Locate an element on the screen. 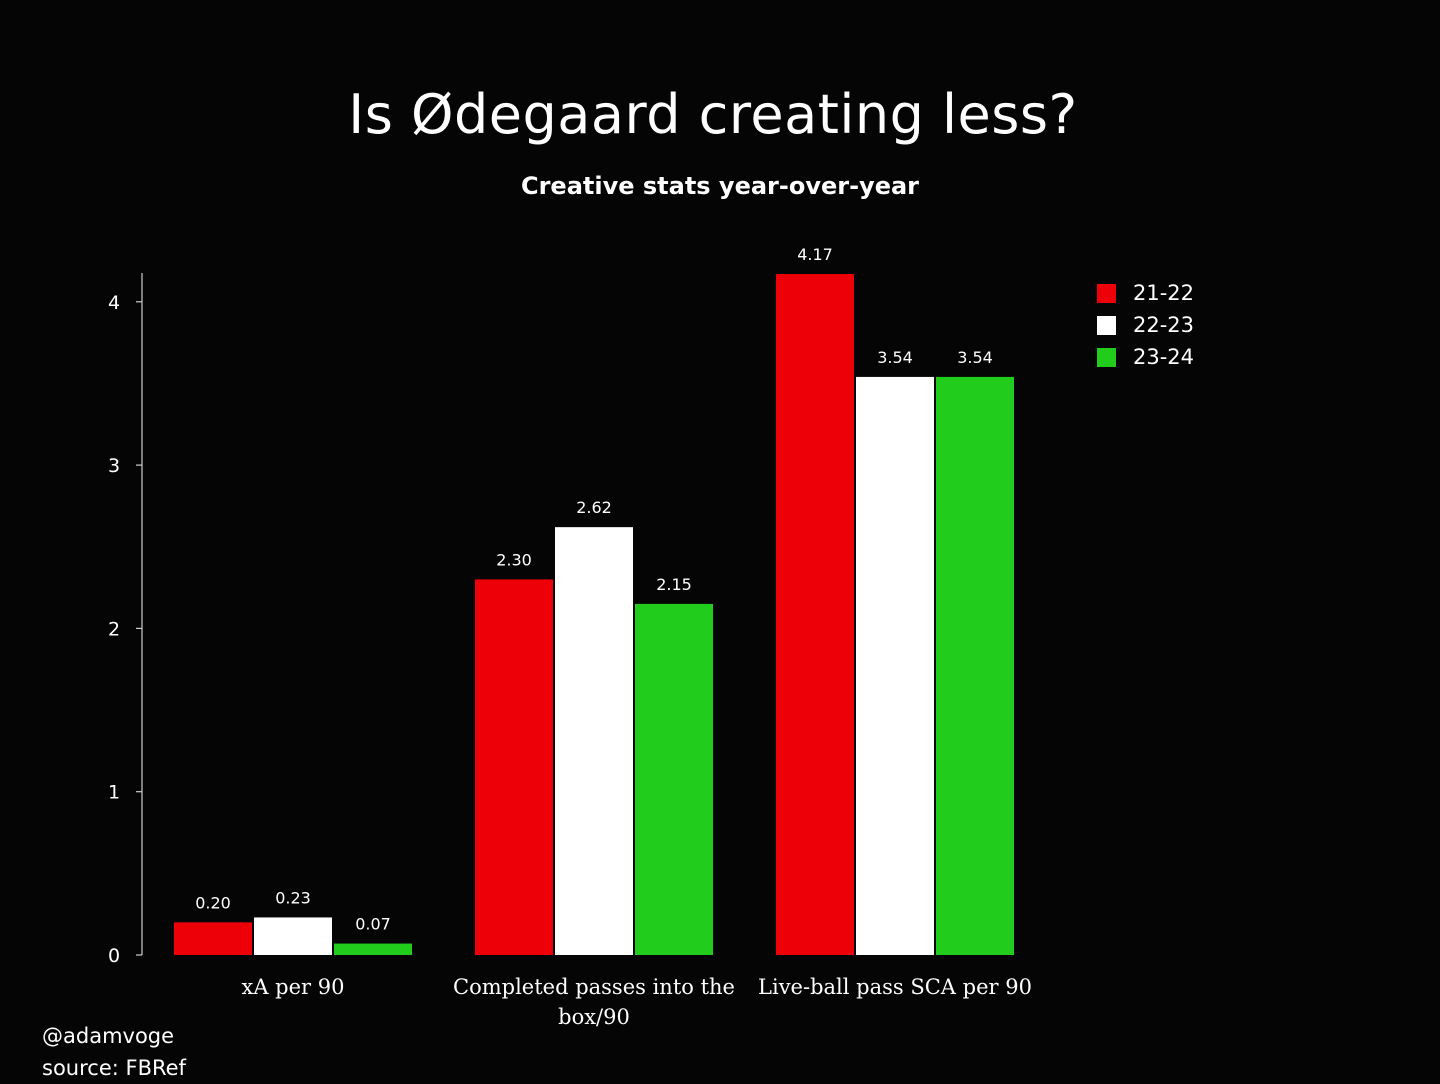  value-label-completed-passes-into-the-box-90-21-22: 2.30 is located at coordinates (514, 559).